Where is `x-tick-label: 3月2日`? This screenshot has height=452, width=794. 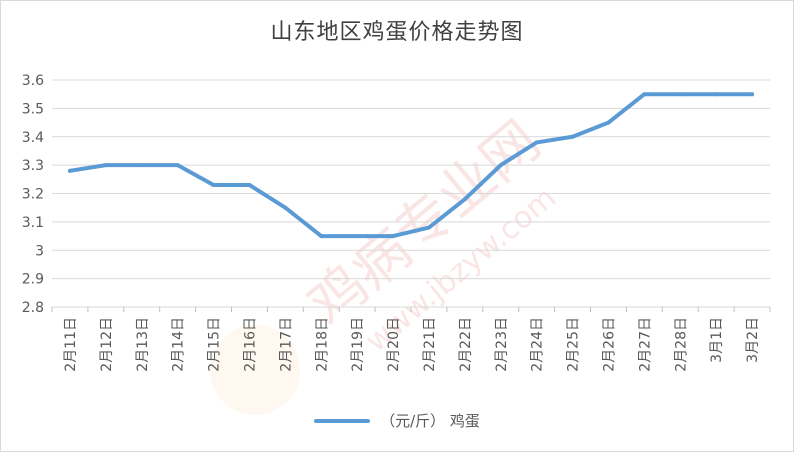 x-tick-label: 3月2日 is located at coordinates (753, 340).